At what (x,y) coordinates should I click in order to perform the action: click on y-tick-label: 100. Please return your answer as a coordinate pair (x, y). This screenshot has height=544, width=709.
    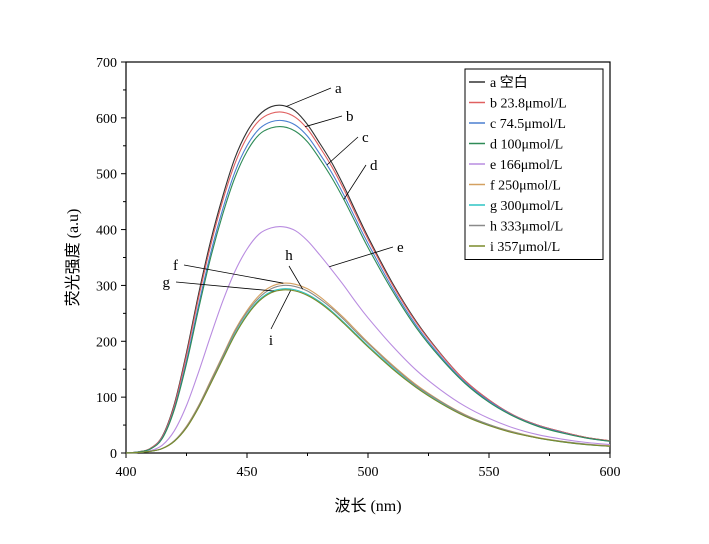
    Looking at the image, I should click on (106, 398).